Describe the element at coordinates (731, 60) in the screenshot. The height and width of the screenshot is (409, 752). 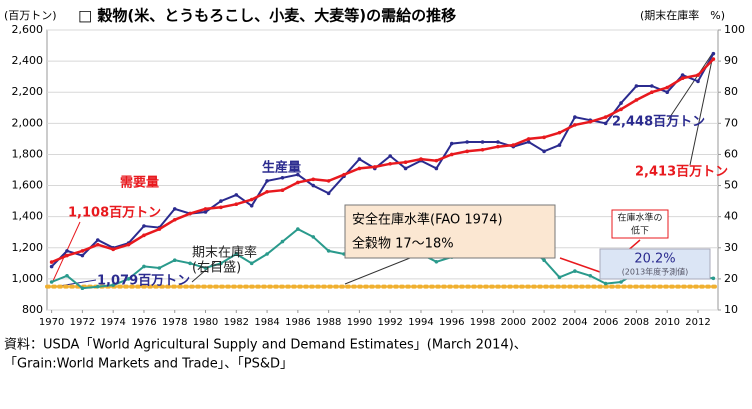
I see `y2-tick-label: 90` at that location.